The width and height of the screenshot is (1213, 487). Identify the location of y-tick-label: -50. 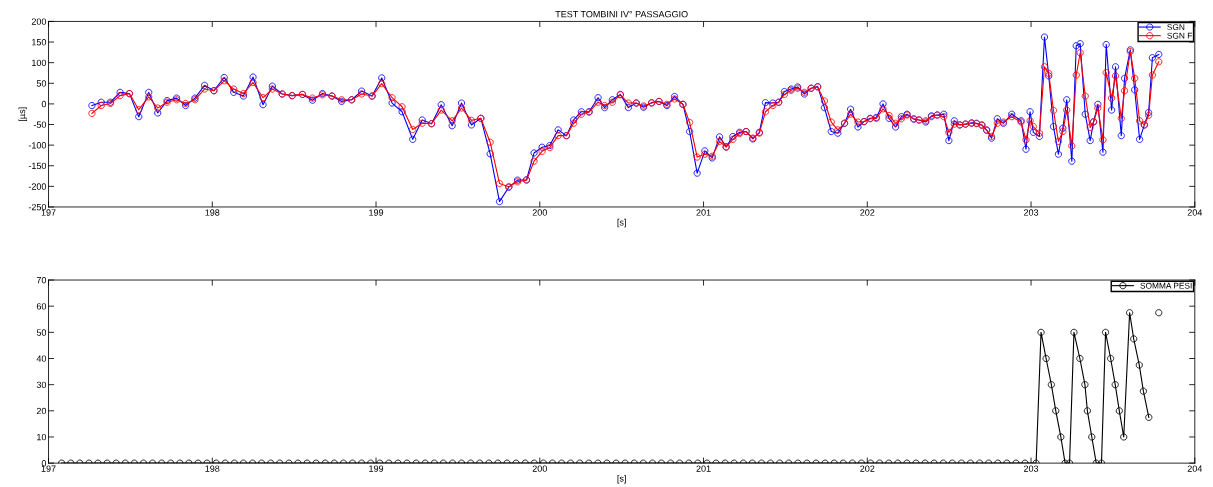
(40, 124).